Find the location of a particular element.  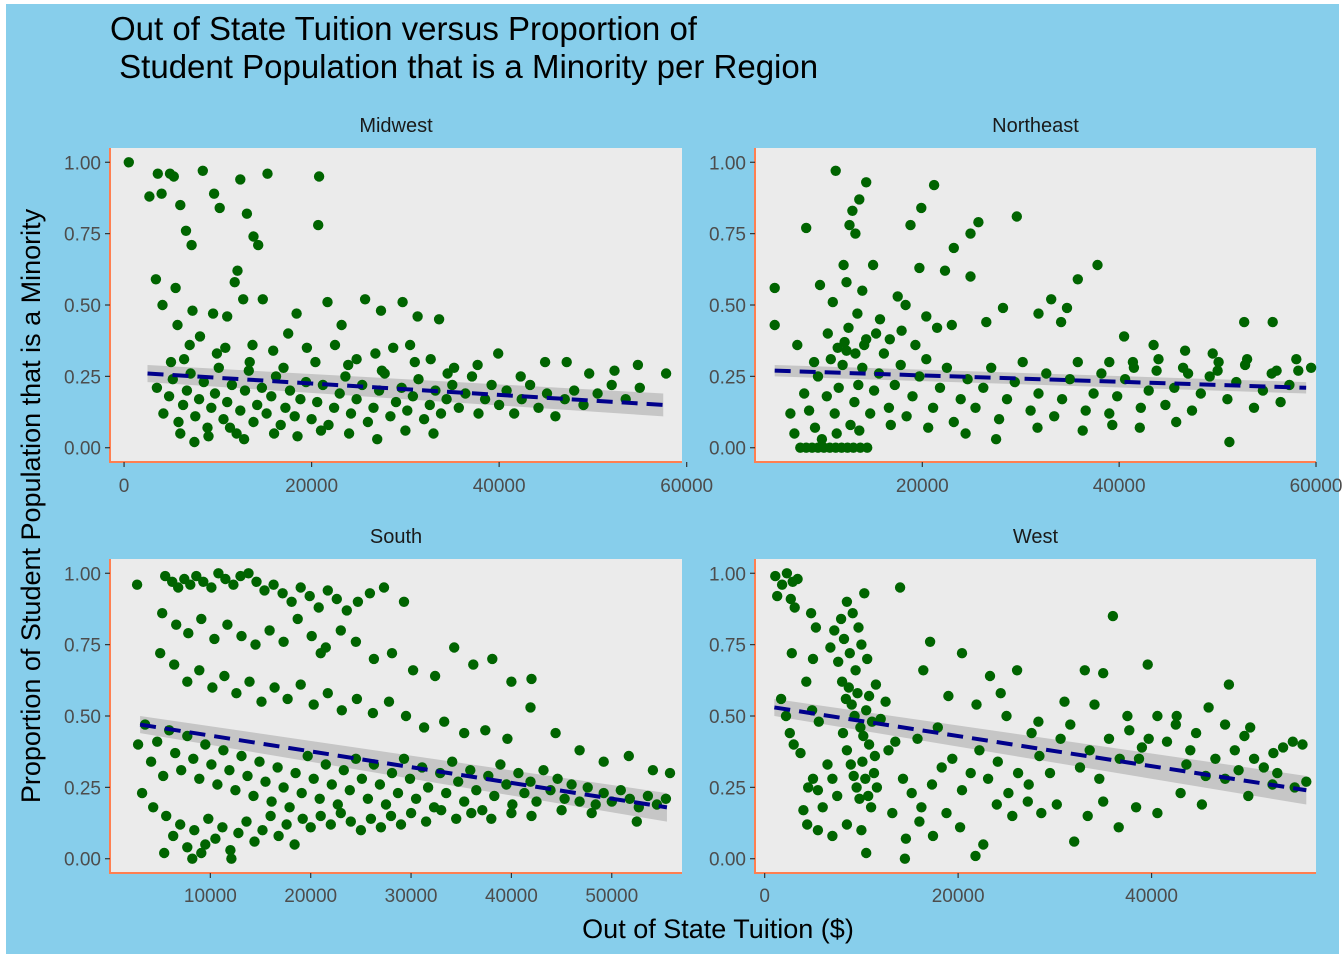

y-tick-label: 0.00 is located at coordinates (82, 860).